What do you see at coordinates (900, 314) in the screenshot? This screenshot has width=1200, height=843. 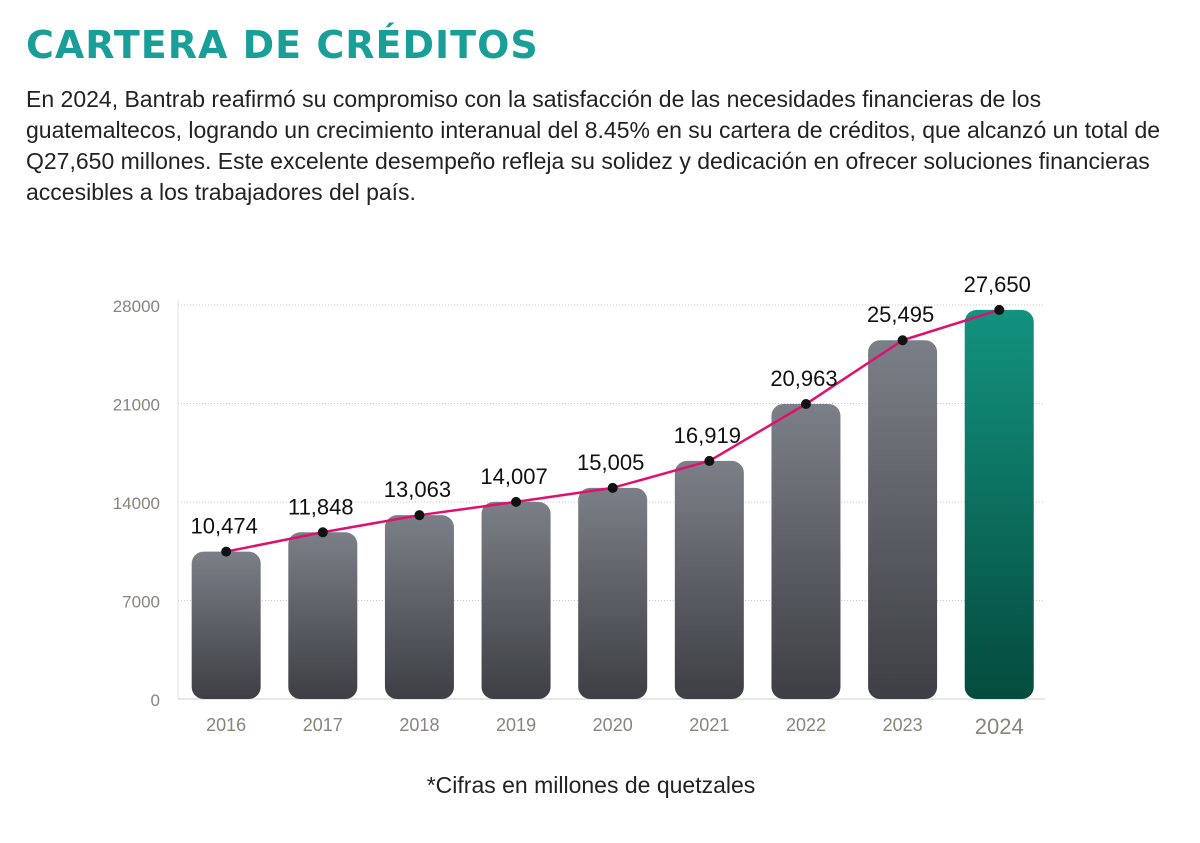 I see `data-label-2023: 25,495` at bounding box center [900, 314].